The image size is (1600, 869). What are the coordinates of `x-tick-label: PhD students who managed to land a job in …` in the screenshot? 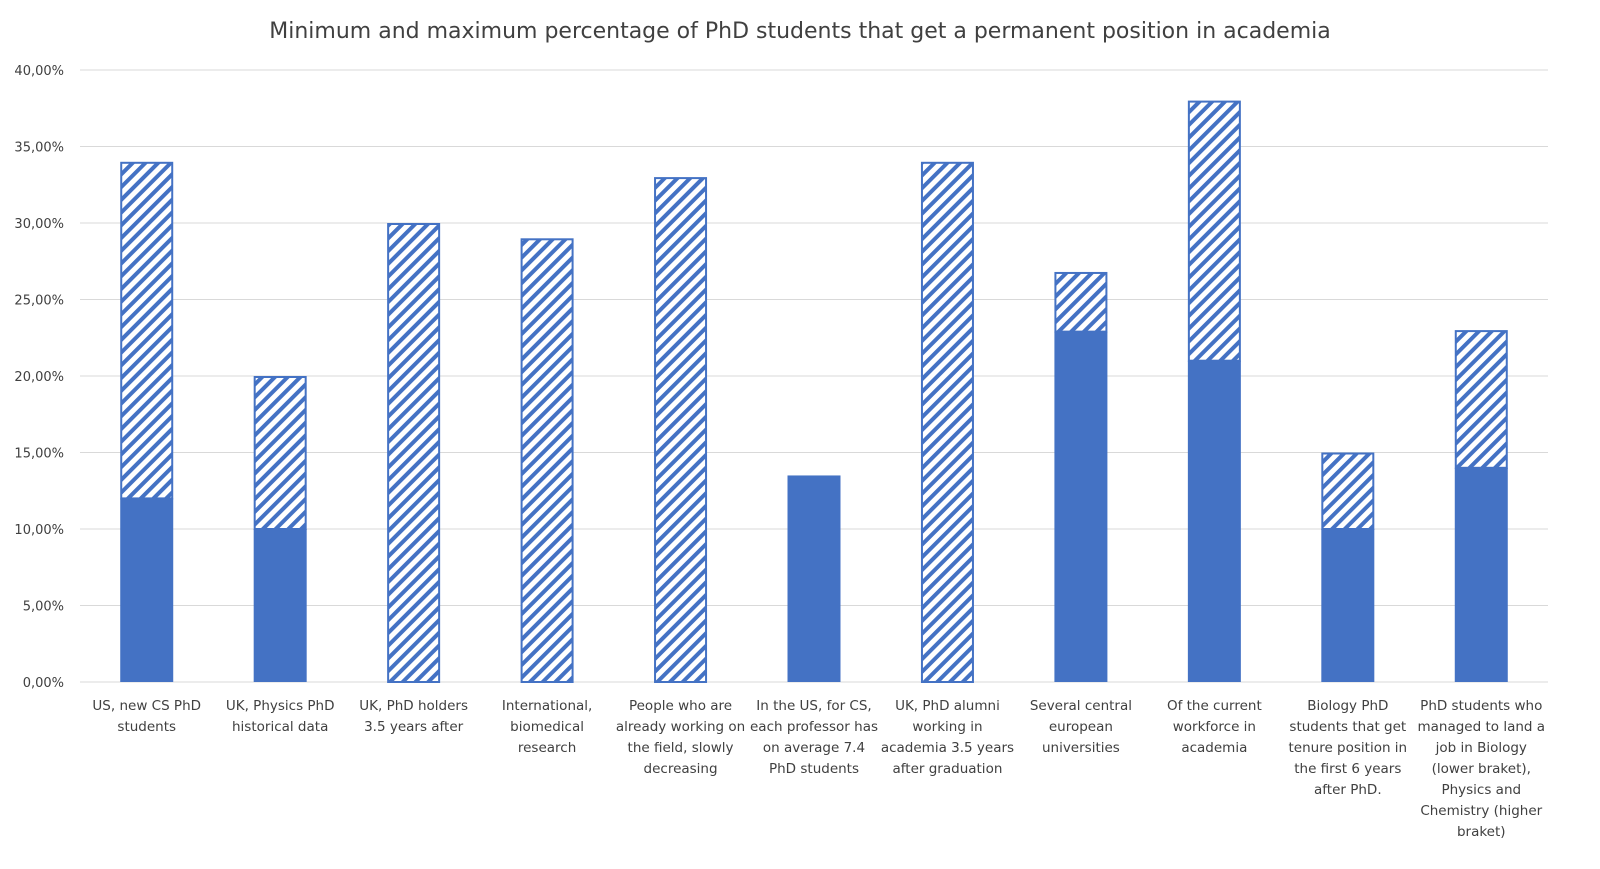 It's located at (1481, 769).